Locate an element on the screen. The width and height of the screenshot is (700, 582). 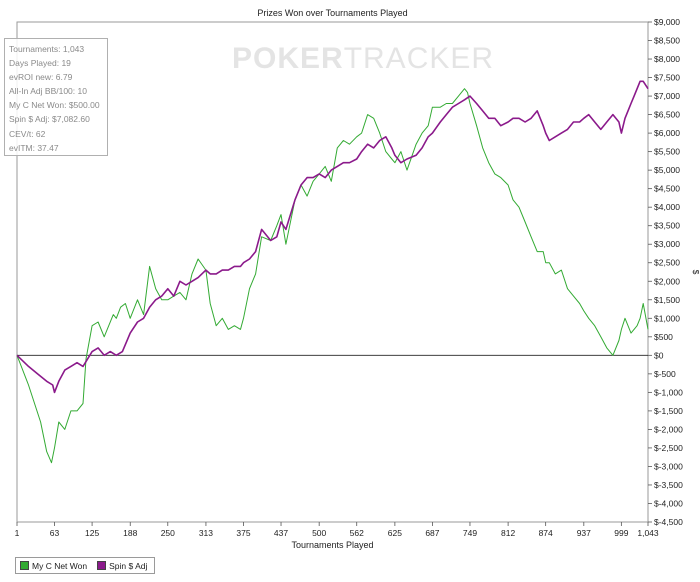
legend-swatch-spin-adj is located at coordinates (102, 565).